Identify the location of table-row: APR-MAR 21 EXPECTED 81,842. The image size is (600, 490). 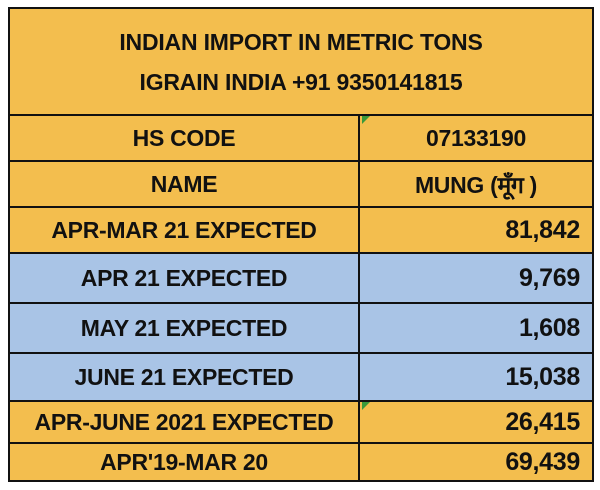
(301, 229).